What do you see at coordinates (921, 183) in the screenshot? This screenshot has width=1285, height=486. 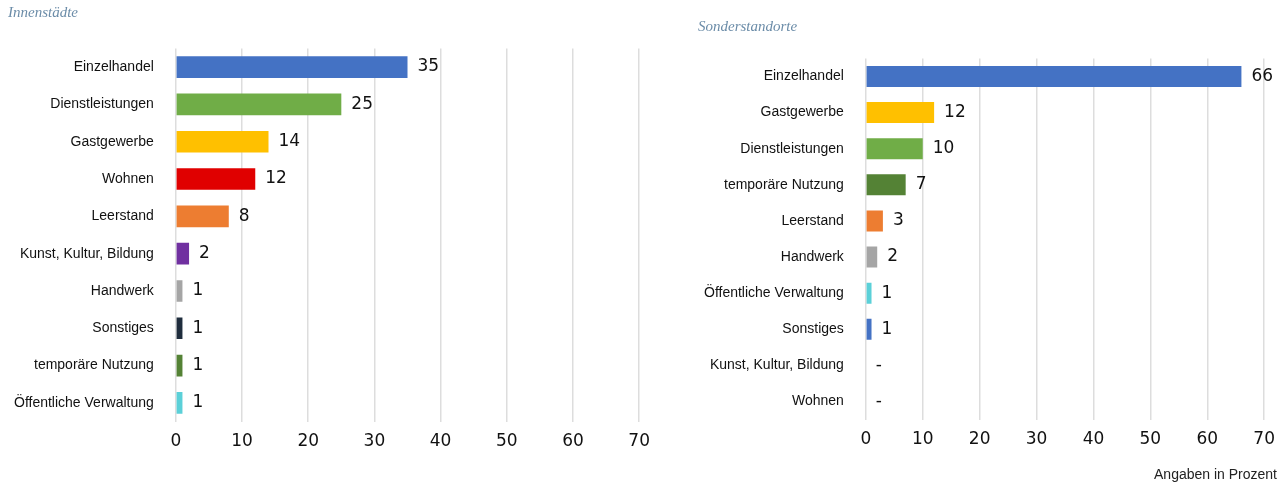 I see `data-label: 7` at bounding box center [921, 183].